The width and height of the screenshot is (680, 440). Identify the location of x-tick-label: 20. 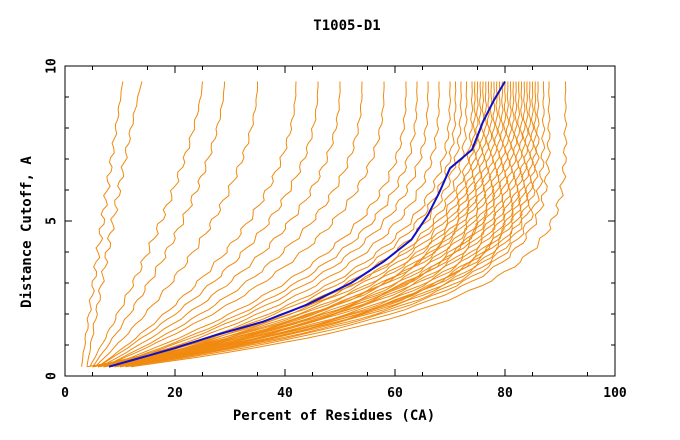
(175, 393).